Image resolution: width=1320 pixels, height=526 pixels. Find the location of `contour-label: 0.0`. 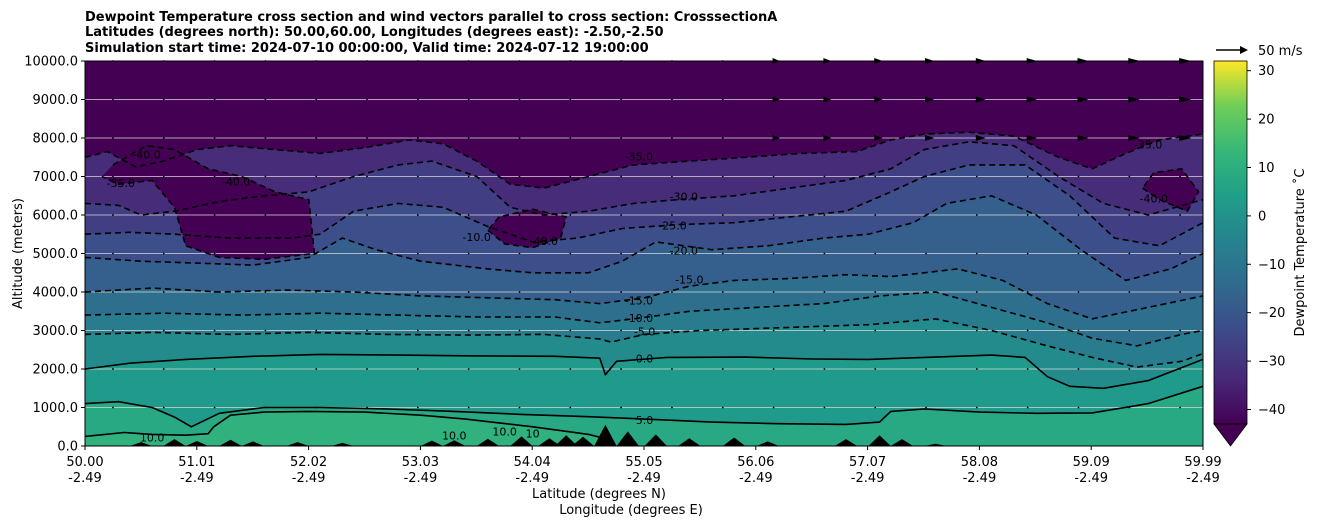

contour-label: 0.0 is located at coordinates (645, 358).